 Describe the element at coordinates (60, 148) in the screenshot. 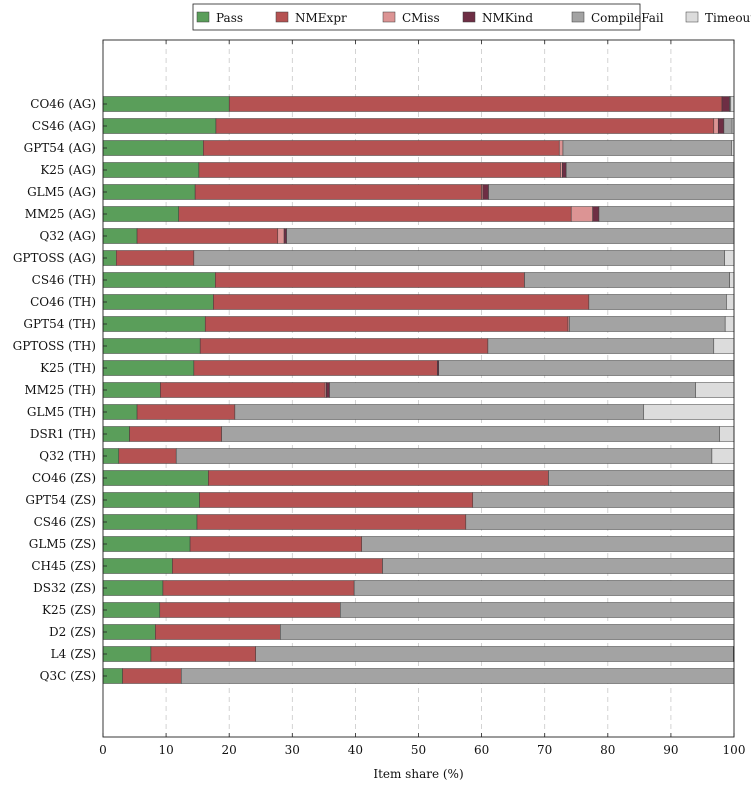

I see `y-tick-label: GPT54 (AG)` at that location.